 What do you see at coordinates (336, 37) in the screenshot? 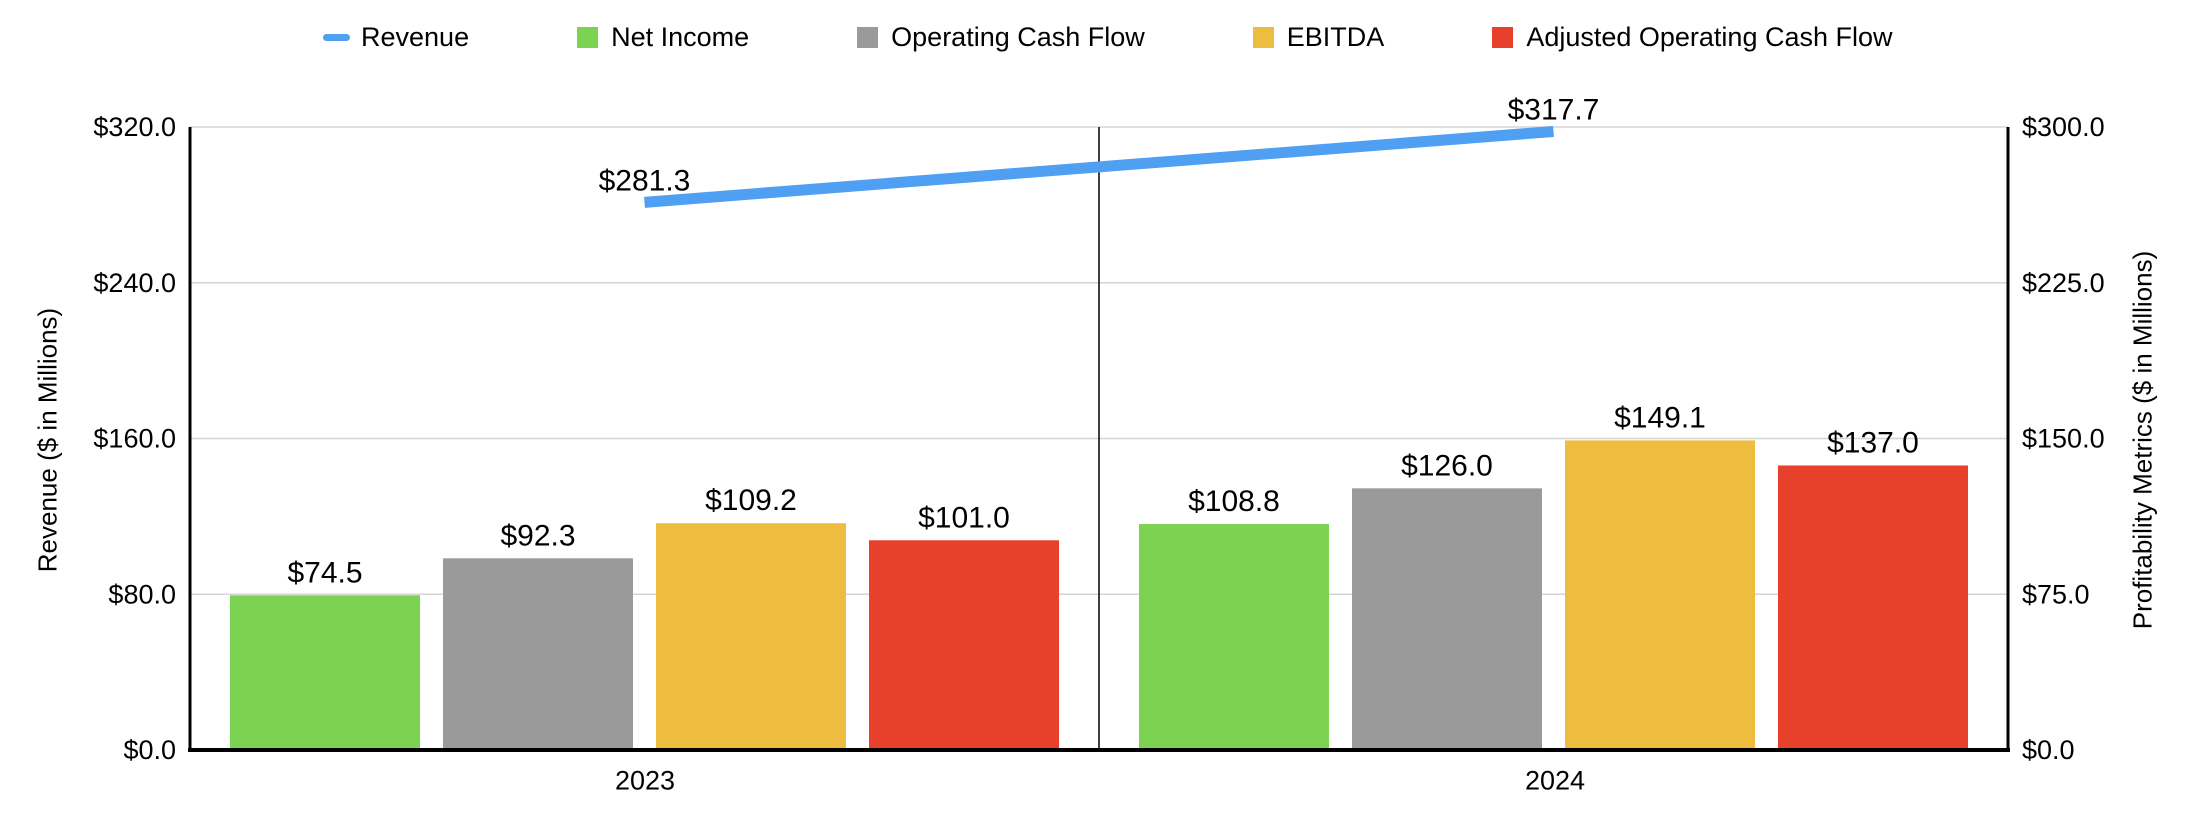
I see `revenue-swatch-icon` at bounding box center [336, 37].